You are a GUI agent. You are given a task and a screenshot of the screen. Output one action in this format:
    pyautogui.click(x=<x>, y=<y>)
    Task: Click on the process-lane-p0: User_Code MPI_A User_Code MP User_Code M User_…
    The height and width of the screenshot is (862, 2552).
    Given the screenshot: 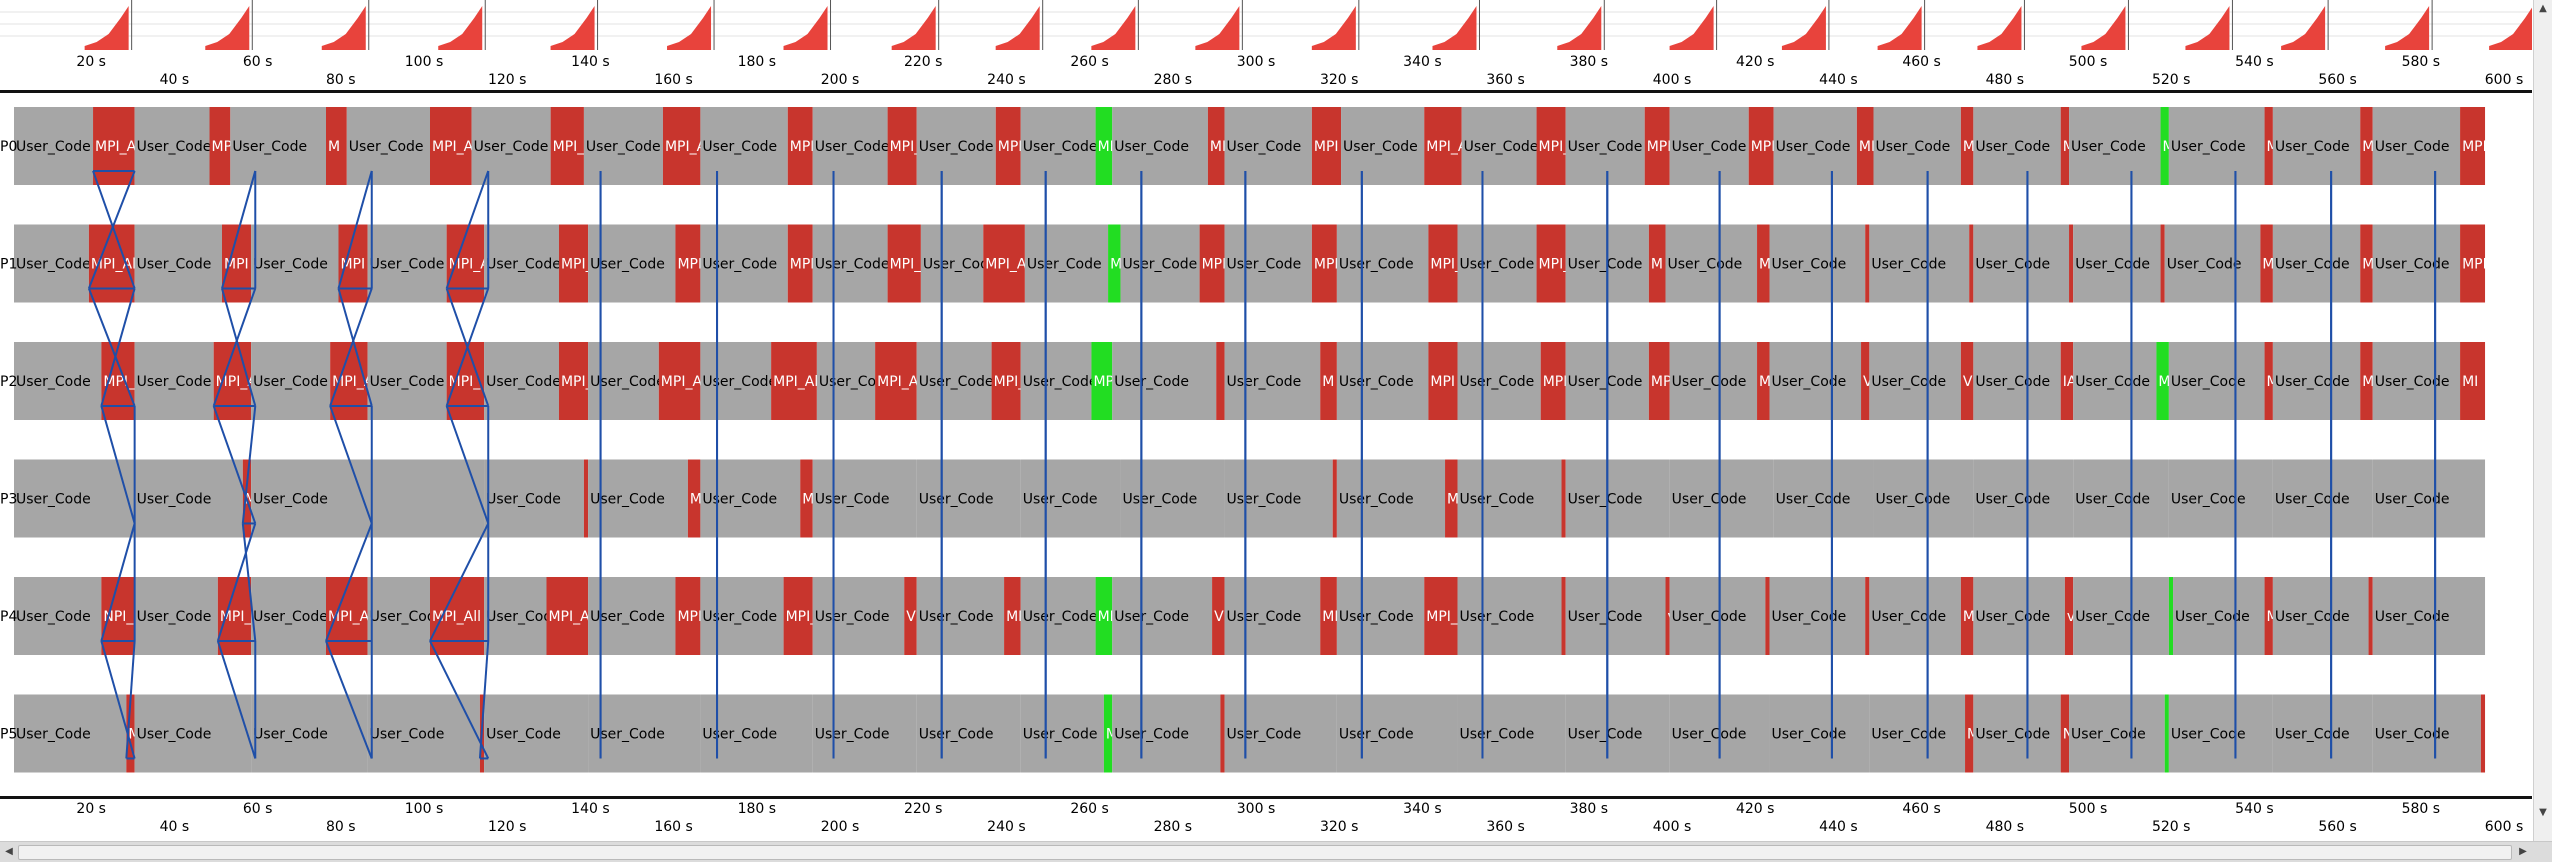 What is the action you would take?
    pyautogui.click(x=1250, y=146)
    